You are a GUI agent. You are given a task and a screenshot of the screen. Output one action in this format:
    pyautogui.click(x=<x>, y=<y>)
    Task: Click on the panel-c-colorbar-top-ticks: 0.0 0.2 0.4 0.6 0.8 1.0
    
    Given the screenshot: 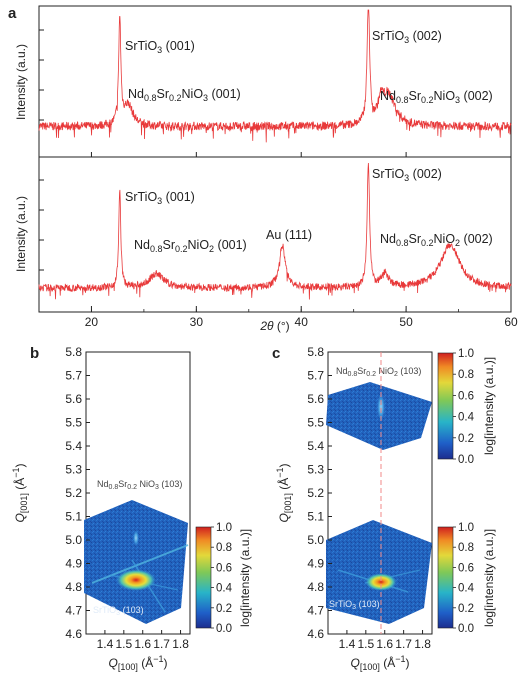 What is the action you would take?
    pyautogui.click(x=464, y=407)
    